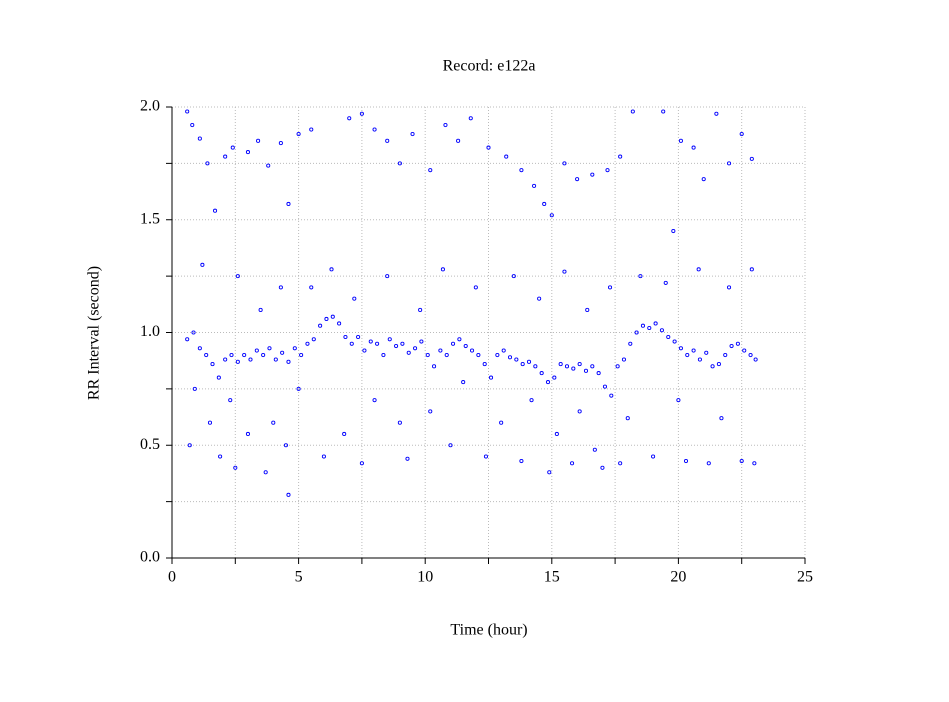 This screenshot has height=702, width=949. Describe the element at coordinates (150, 557) in the screenshot. I see `y-tick-label: 0.0` at that location.